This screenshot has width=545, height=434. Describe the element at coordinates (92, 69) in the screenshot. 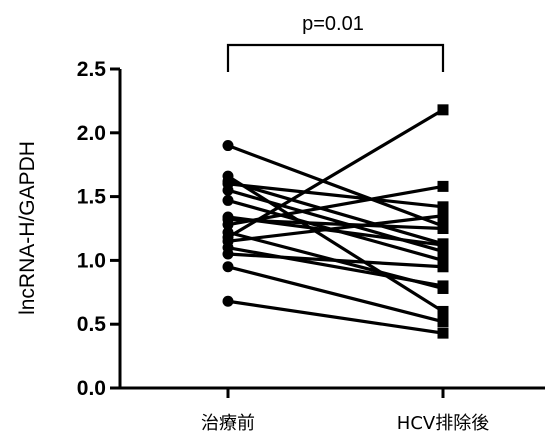

I see `y-tick-label: 2.5` at that location.